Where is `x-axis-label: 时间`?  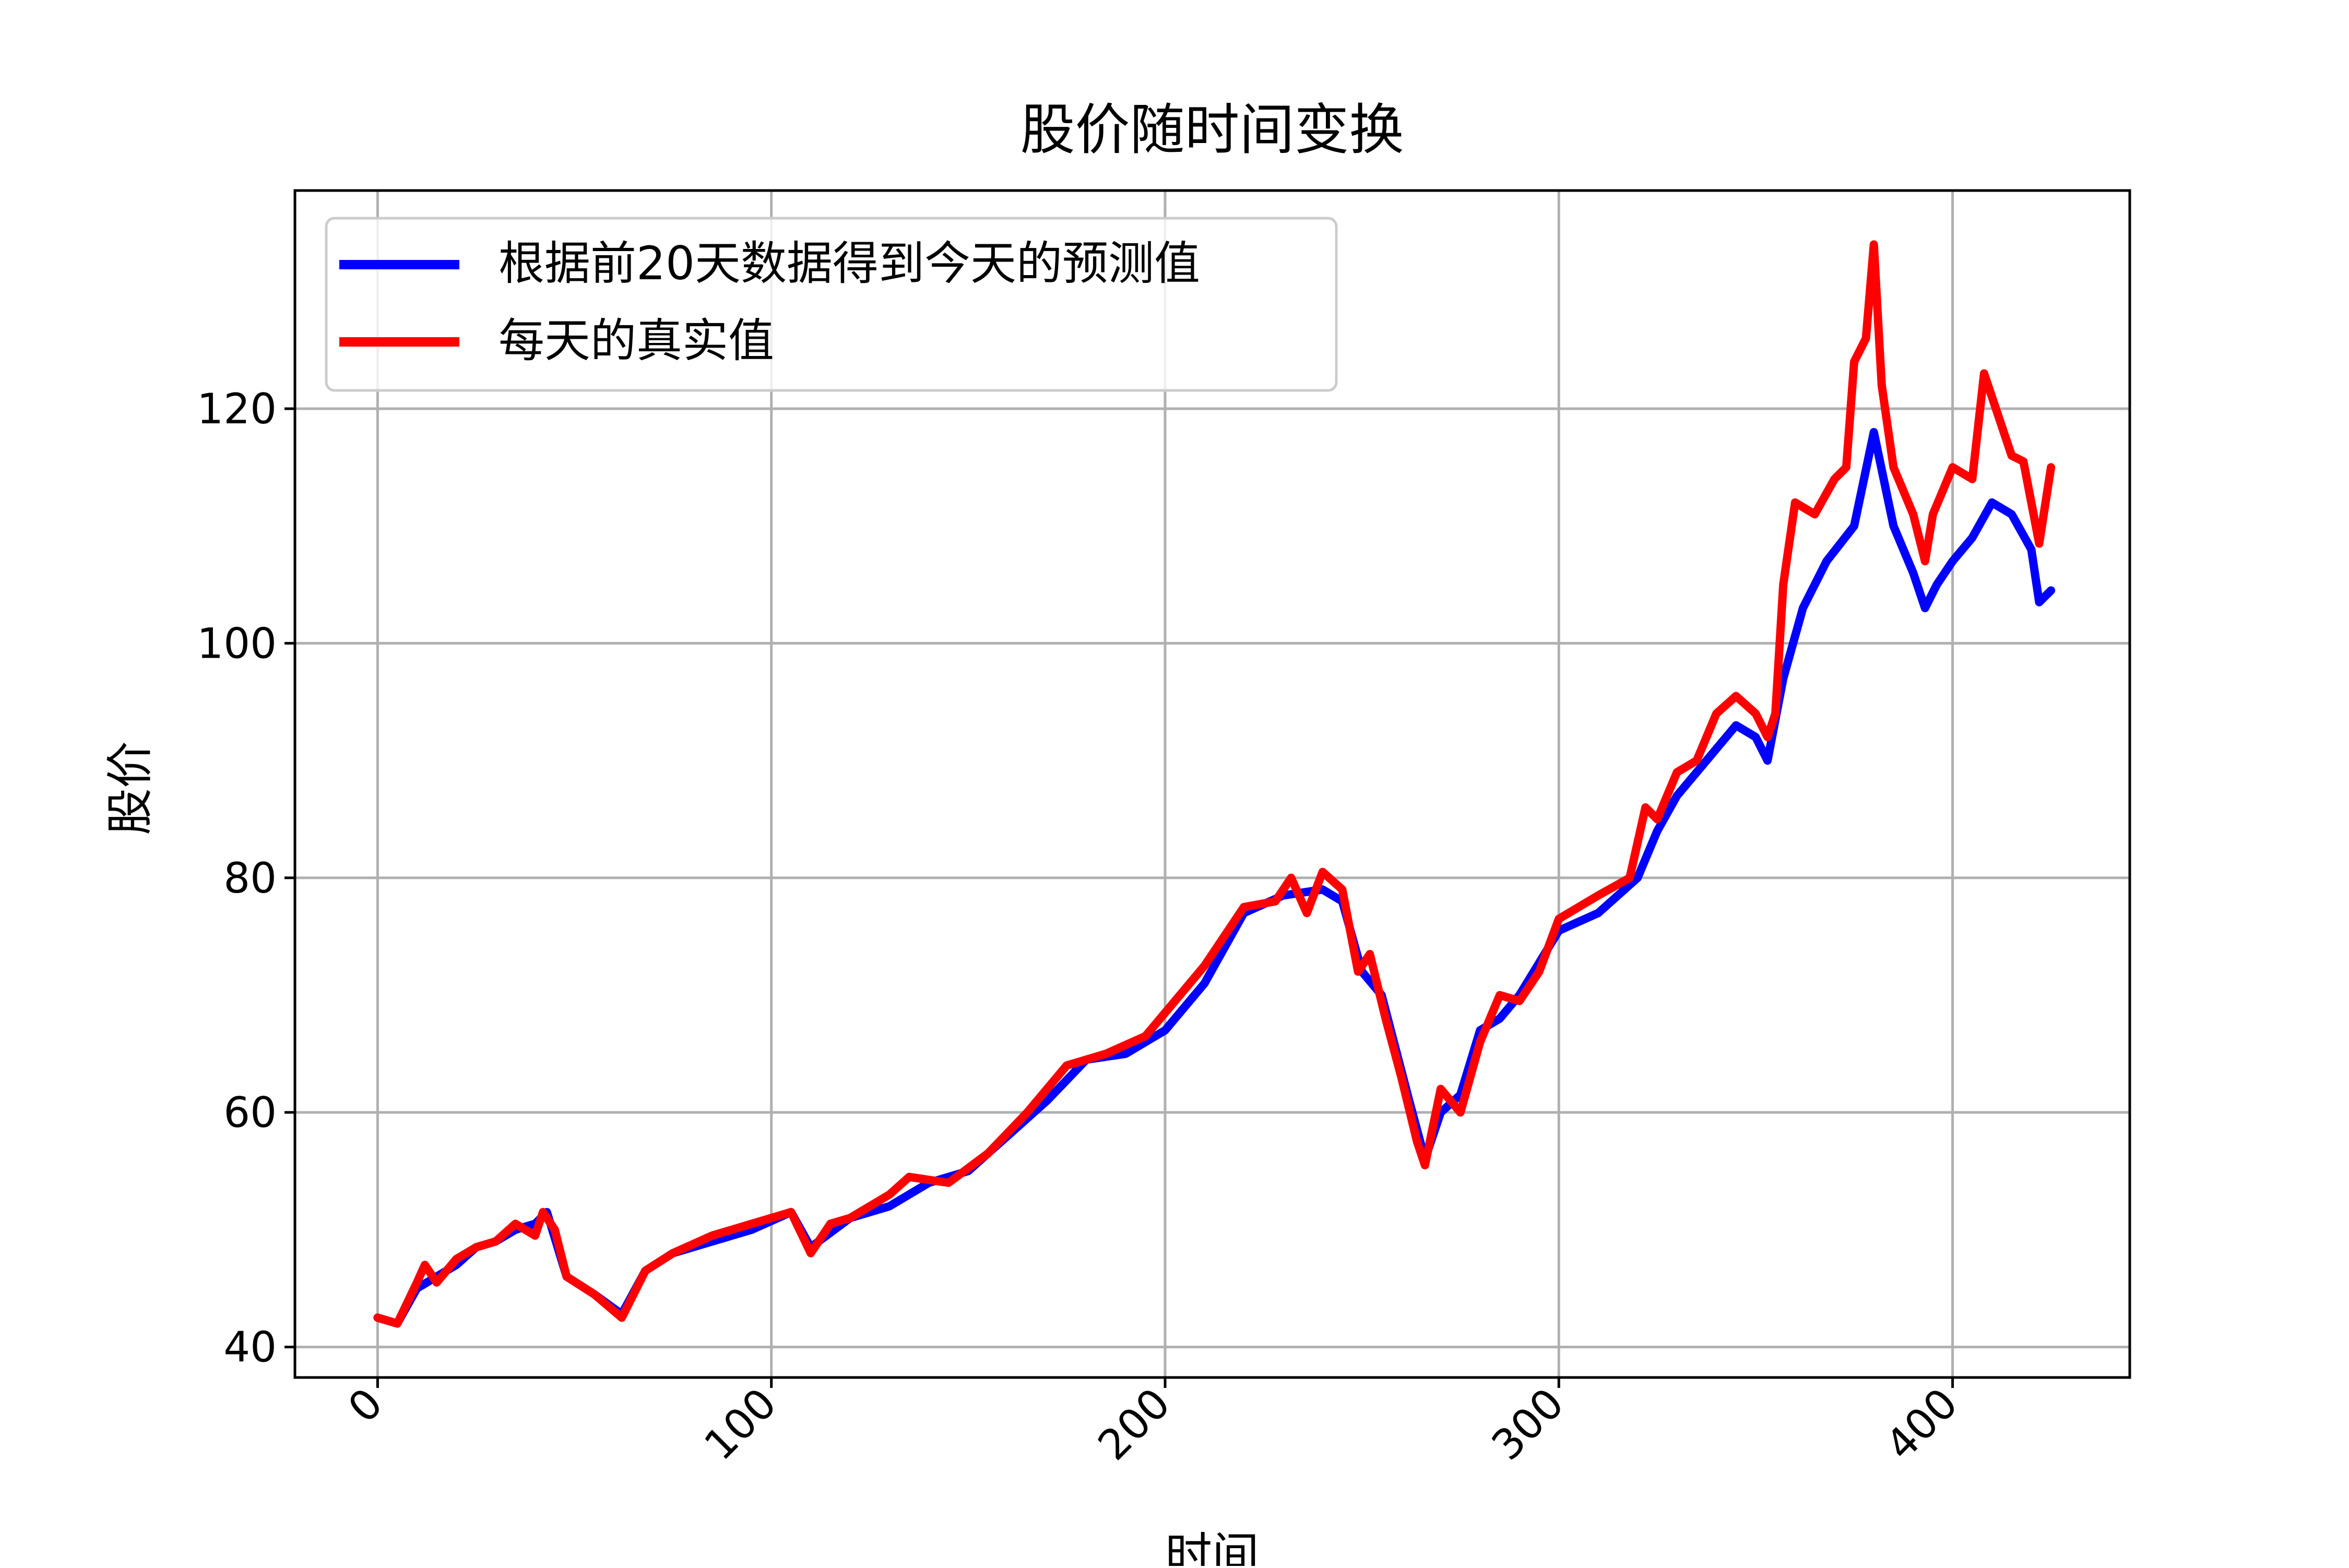 x-axis-label: 时间 is located at coordinates (1212, 1547).